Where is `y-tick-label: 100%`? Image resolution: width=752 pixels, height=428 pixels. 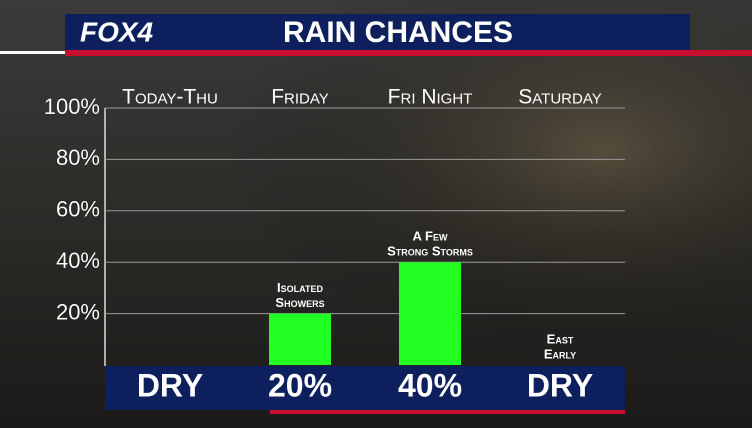 y-tick-label: 100% is located at coordinates (72, 106).